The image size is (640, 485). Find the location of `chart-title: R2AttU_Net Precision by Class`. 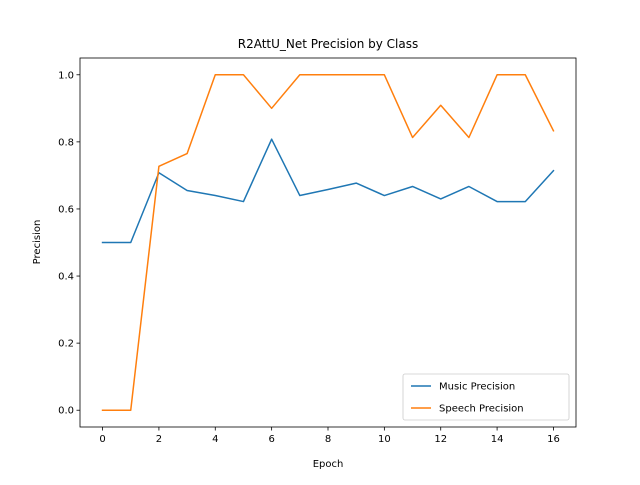

chart-title: R2AttU_Net Precision by Class is located at coordinates (328, 44).